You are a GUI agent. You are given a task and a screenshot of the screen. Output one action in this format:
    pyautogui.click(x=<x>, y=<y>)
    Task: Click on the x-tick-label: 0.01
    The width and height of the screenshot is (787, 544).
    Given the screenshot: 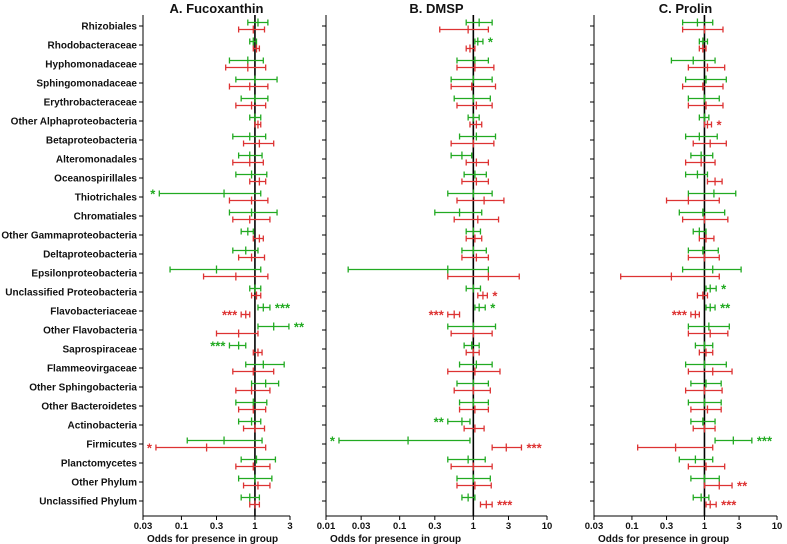 What is the action you would take?
    pyautogui.click(x=326, y=526)
    